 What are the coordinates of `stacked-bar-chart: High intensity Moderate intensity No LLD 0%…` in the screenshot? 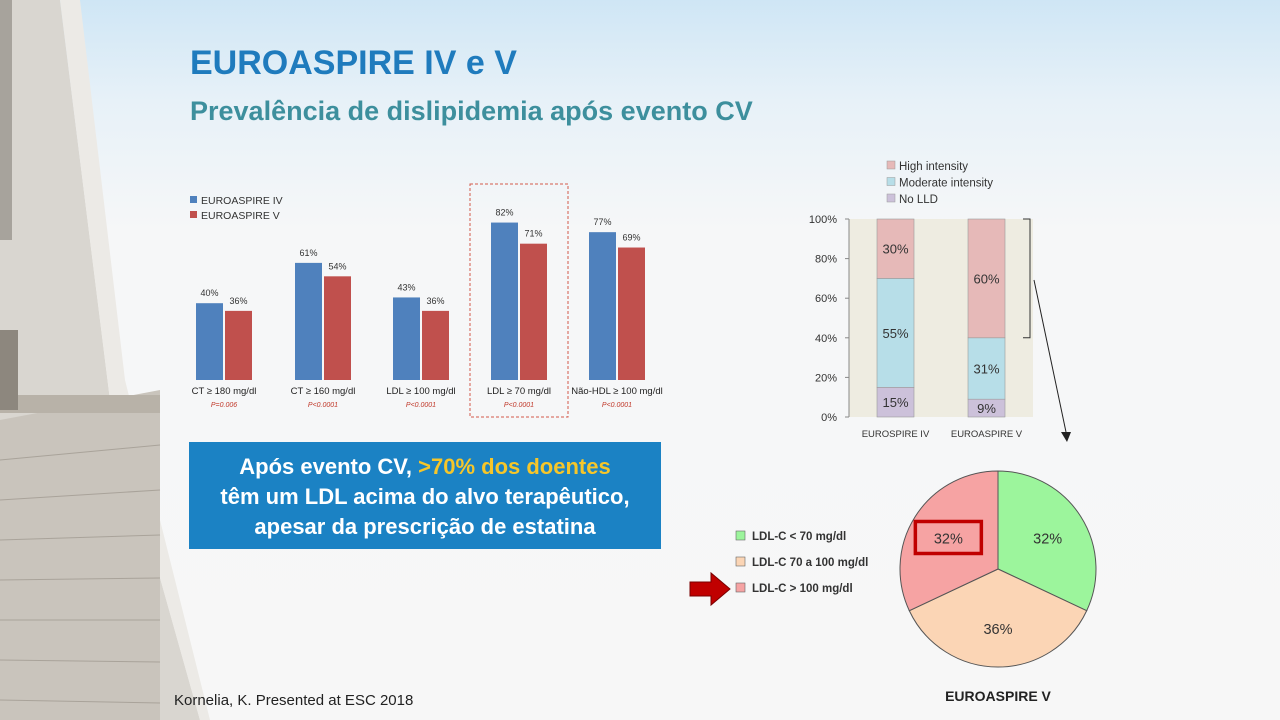 It's located at (921, 300).